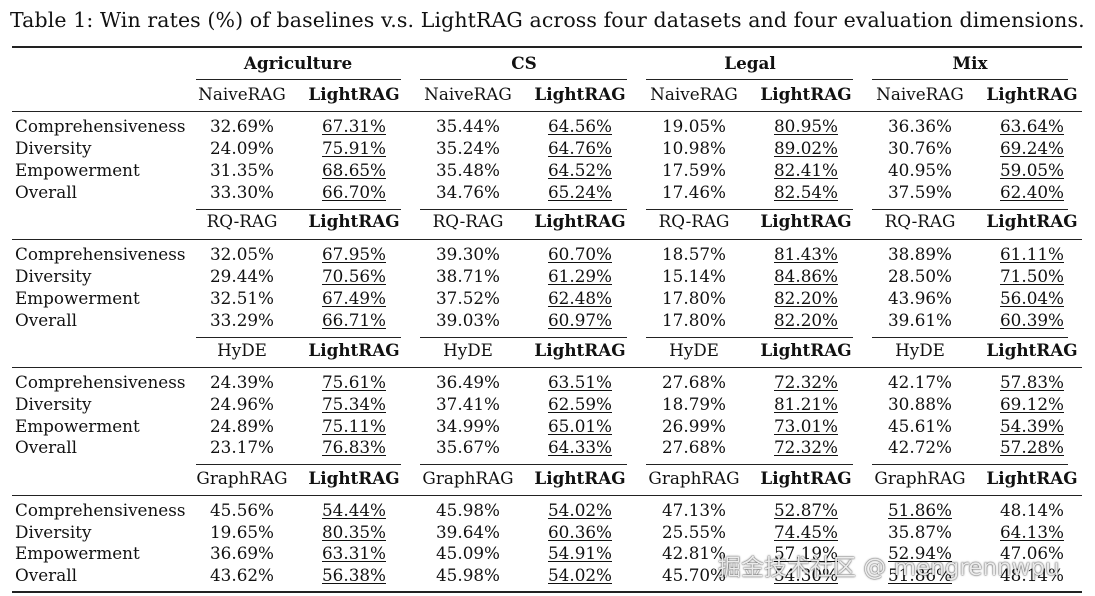  I want to click on value-cell: 61.11%, so click(1032, 254).